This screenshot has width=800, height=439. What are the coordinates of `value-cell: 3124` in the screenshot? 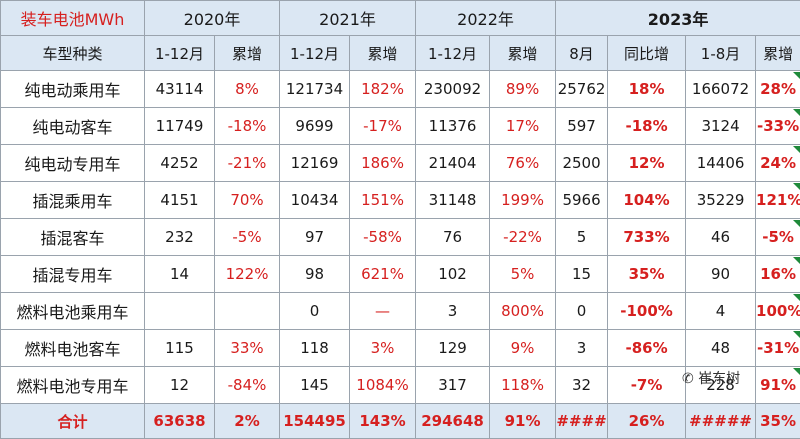 It's located at (721, 126).